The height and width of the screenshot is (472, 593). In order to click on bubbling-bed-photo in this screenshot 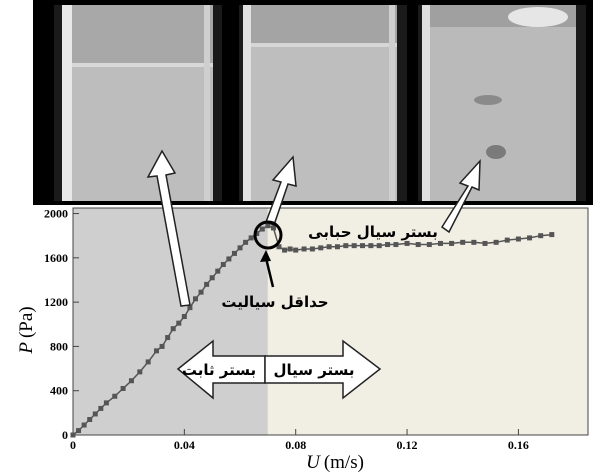, I will do `click(502, 103)`.